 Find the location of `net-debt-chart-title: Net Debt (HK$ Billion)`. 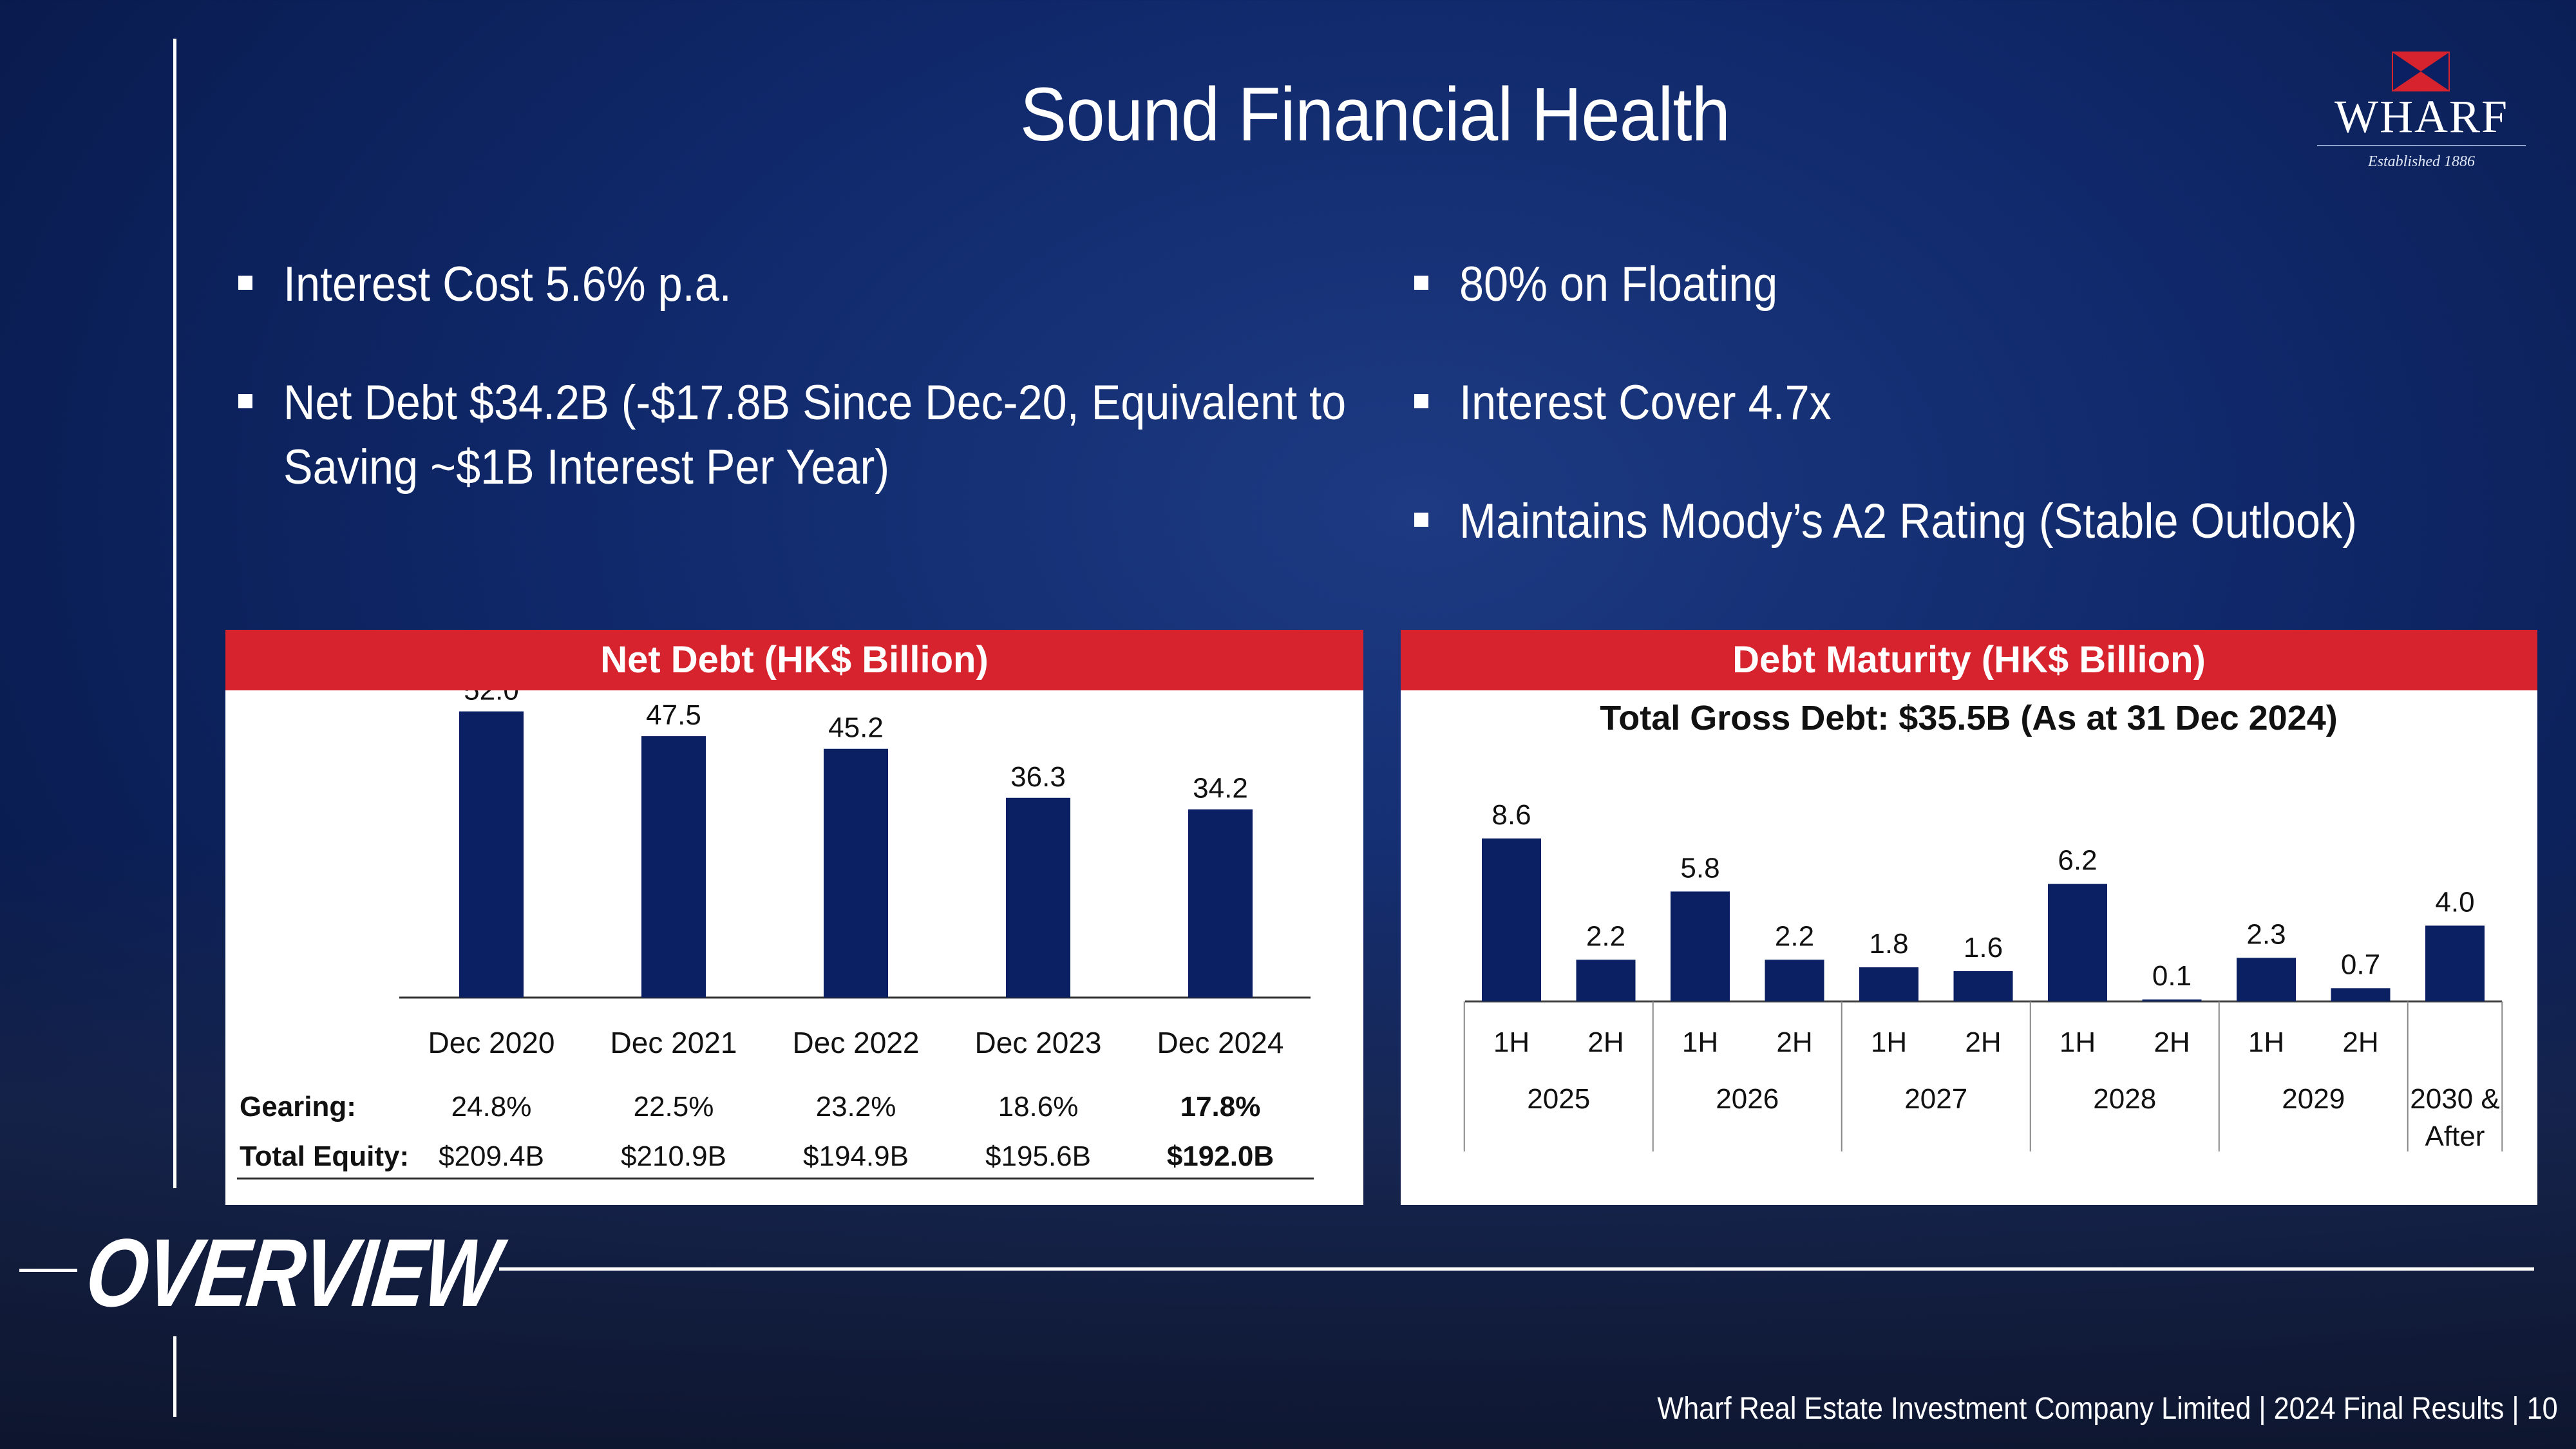

net-debt-chart-title: Net Debt (HK$ Billion) is located at coordinates (794, 660).